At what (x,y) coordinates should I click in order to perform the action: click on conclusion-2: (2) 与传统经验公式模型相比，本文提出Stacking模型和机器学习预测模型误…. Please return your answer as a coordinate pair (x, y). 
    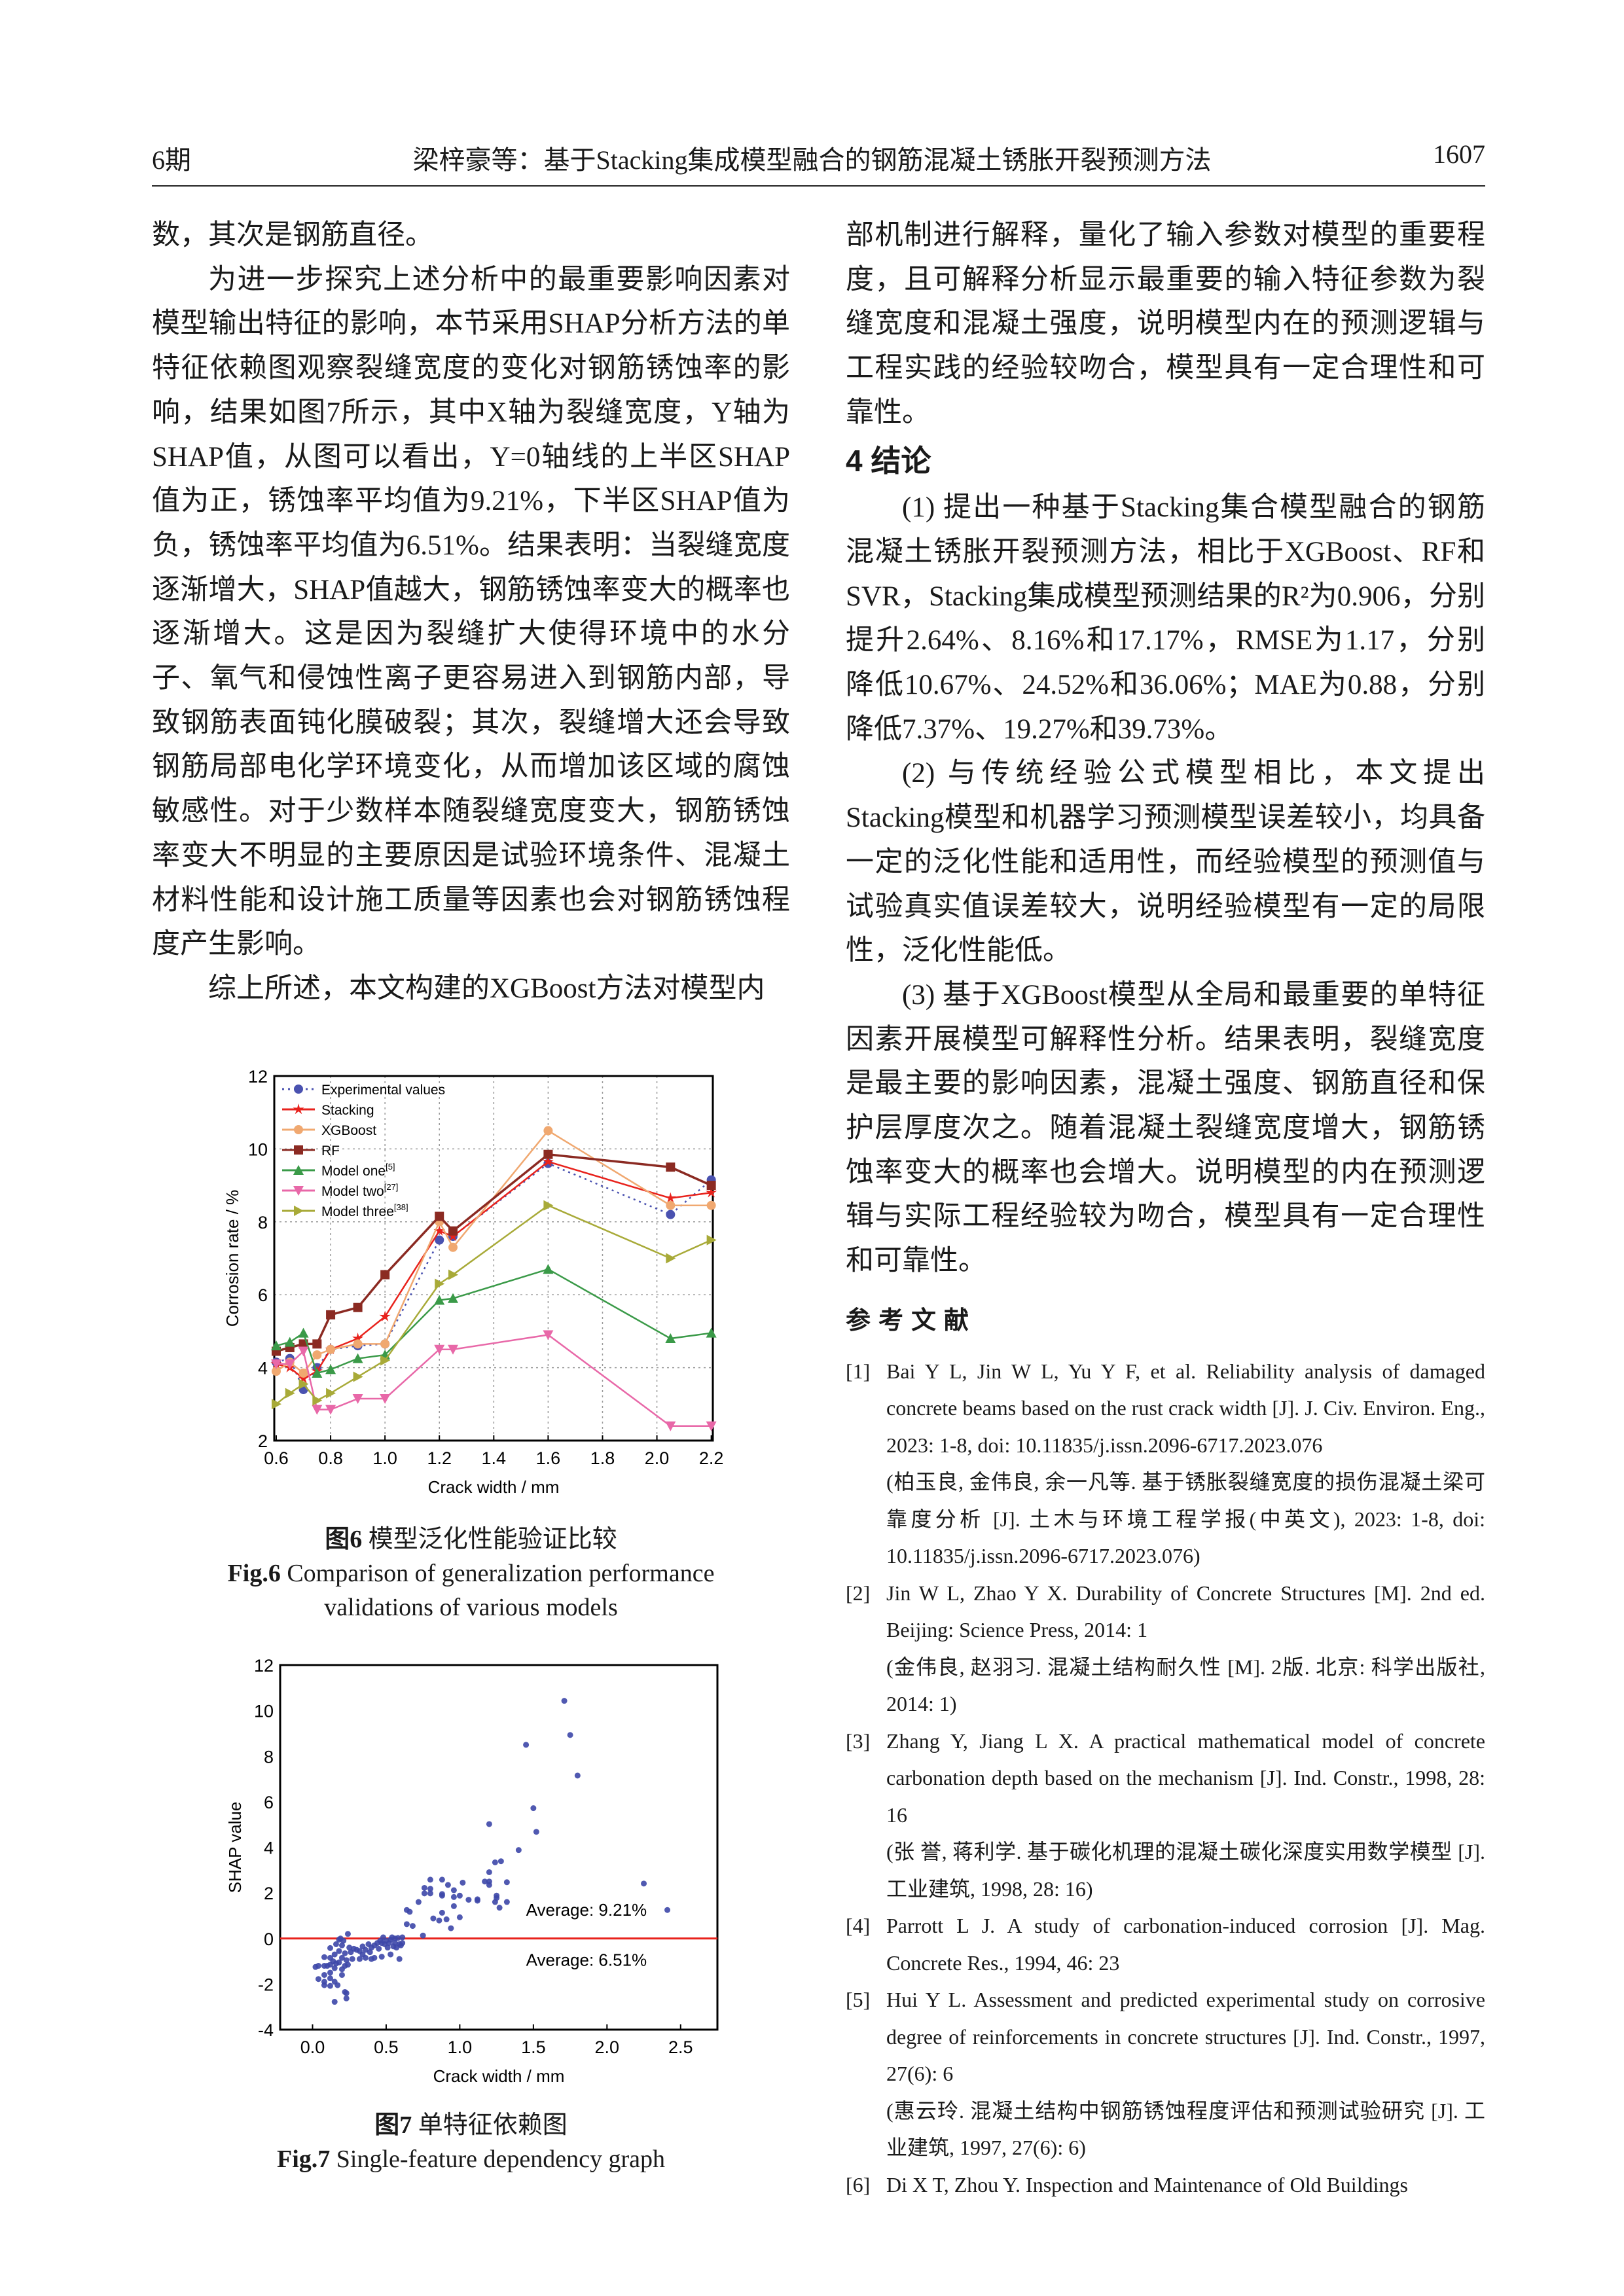
    Looking at the image, I should click on (1165, 862).